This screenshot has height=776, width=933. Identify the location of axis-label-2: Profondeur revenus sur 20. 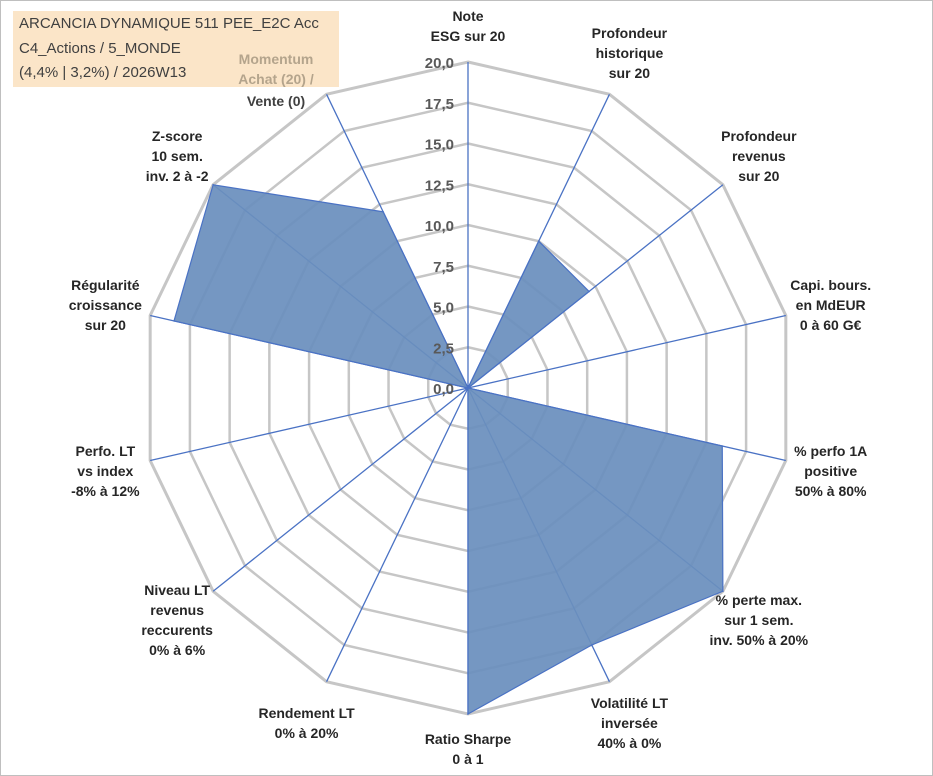
(759, 156).